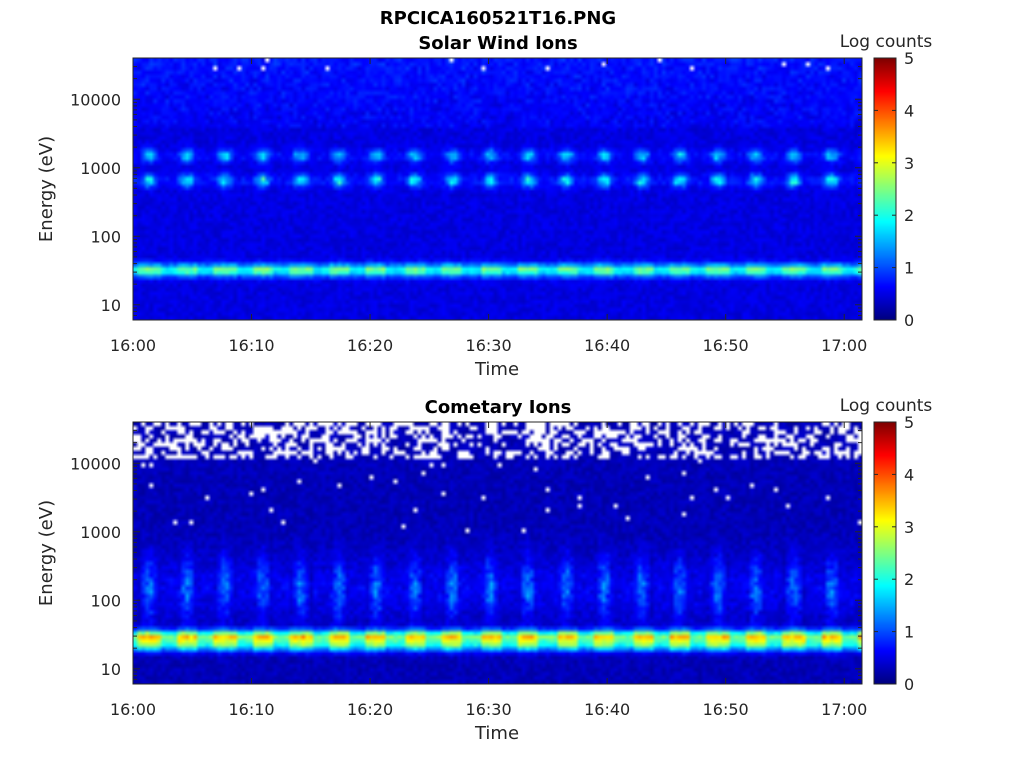 This screenshot has height=768, width=1024. I want to click on panel2-colorbar: 0 1 2 3 4 5 Log counts, so click(886, 545).